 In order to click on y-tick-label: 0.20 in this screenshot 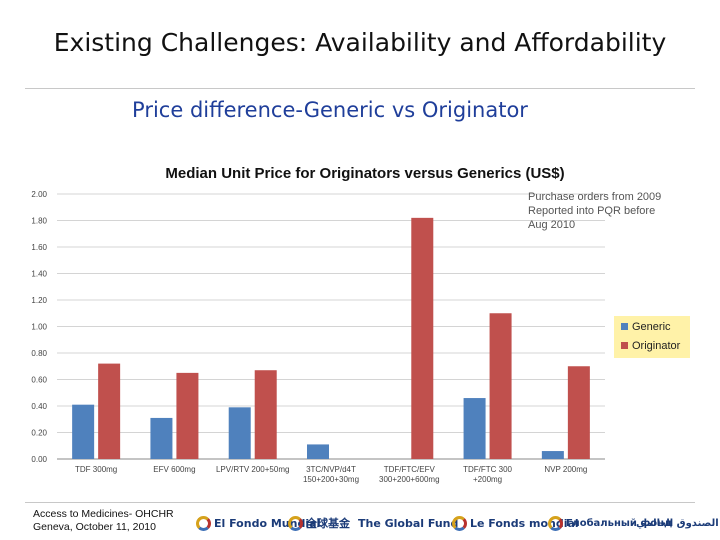, I will do `click(39, 433)`.